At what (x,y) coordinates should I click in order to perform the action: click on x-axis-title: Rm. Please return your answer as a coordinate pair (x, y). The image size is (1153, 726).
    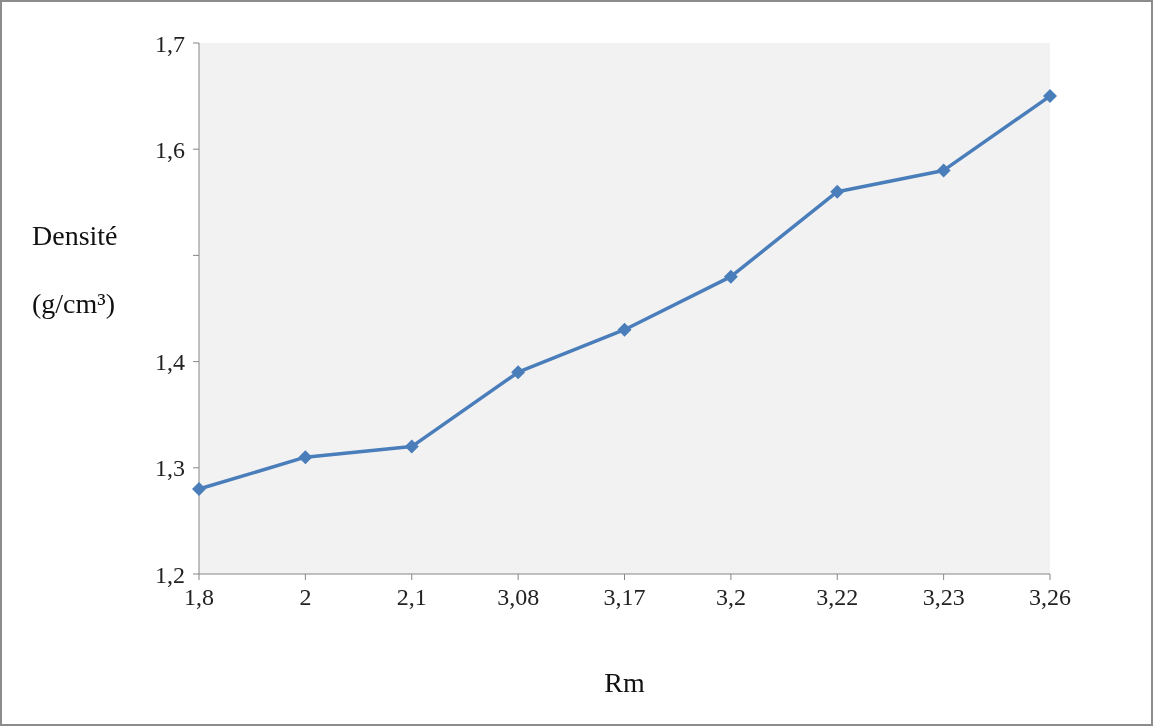
    Looking at the image, I should click on (624, 682).